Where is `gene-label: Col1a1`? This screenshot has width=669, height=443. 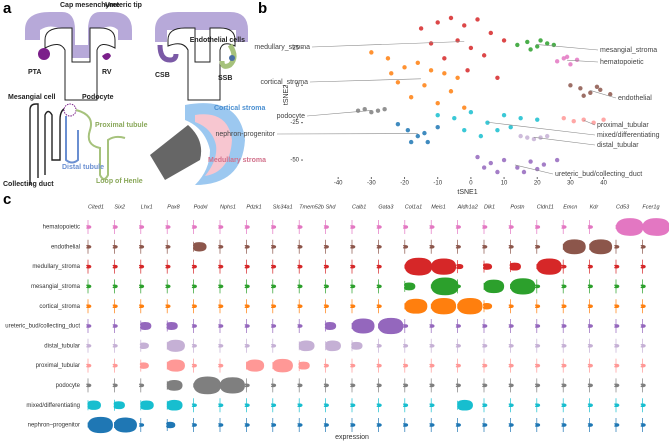
gene-label: Col1a1 is located at coordinates (413, 207).